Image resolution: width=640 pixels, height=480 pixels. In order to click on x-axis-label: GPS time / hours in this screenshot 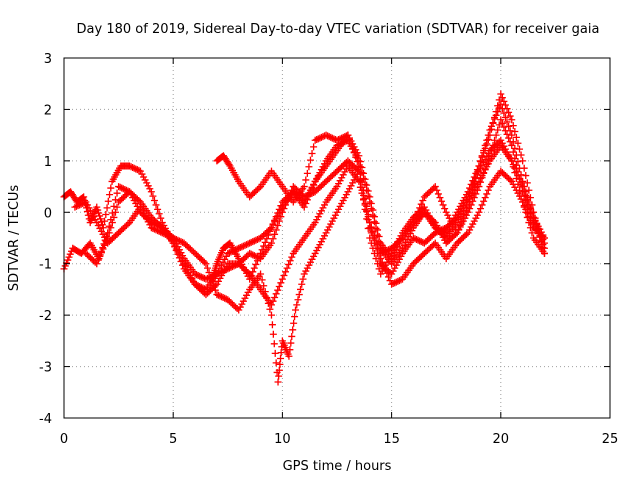, I will do `click(337, 466)`.